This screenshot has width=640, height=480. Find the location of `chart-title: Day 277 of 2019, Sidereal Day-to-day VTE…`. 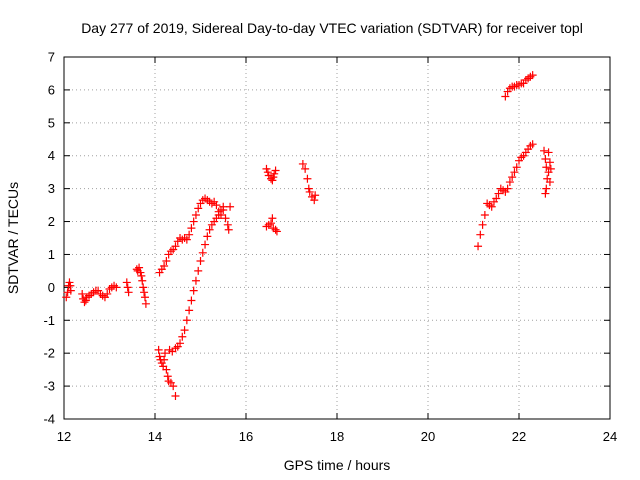

chart-title: Day 277 of 2019, Sidereal Day-to-day VTE… is located at coordinates (332, 28).